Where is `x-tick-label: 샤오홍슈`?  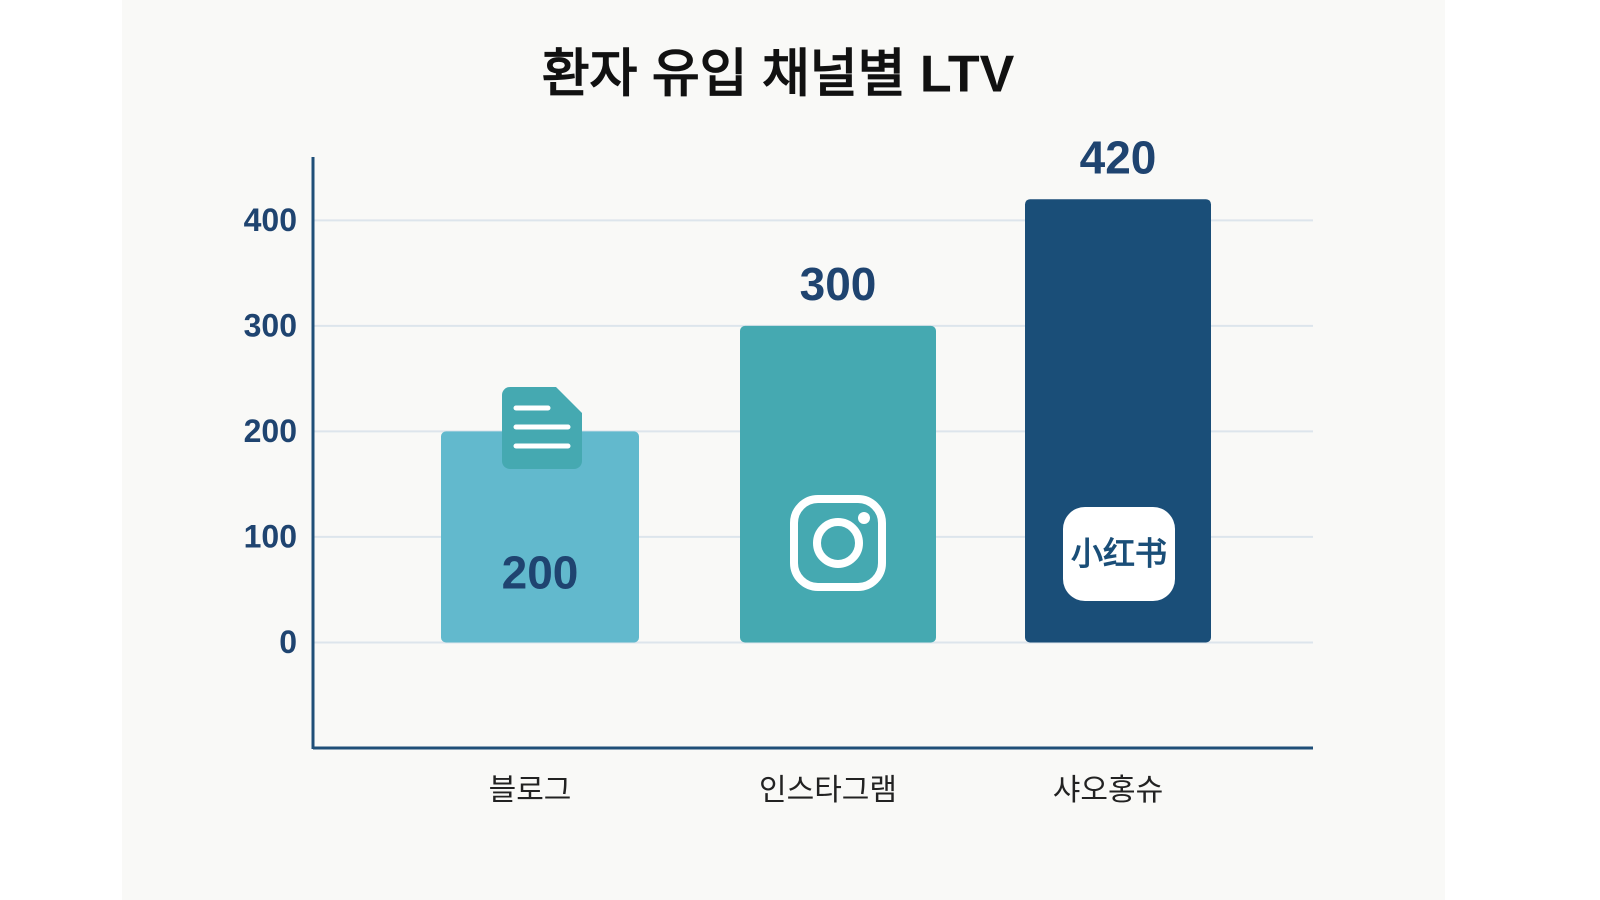 x-tick-label: 샤오홍슈 is located at coordinates (1108, 790).